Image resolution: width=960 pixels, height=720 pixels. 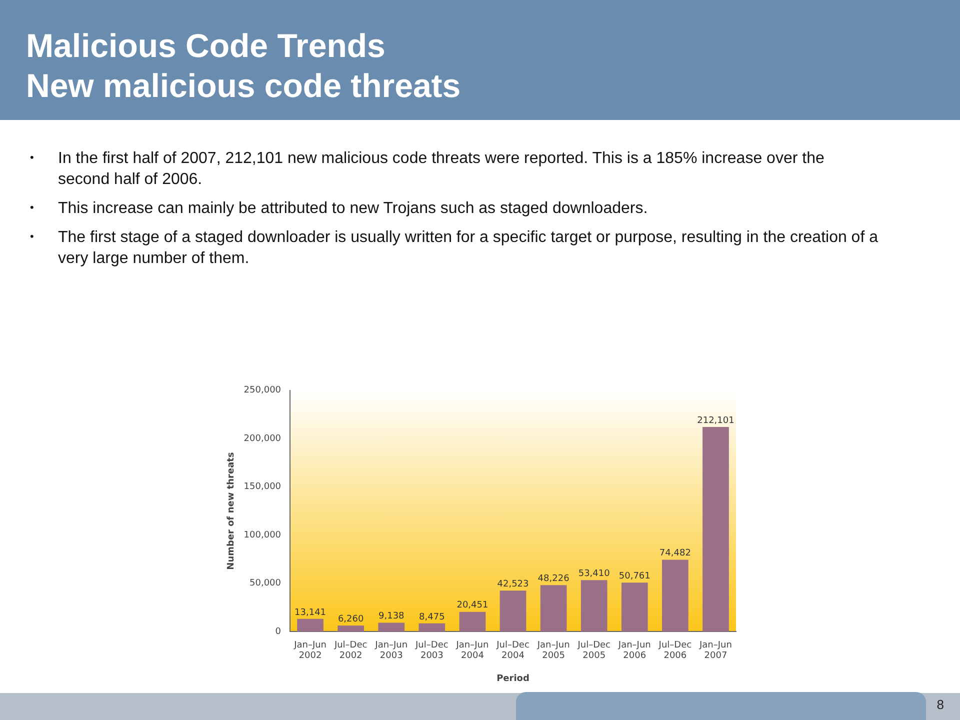 What do you see at coordinates (472, 651) in the screenshot?
I see `x-tick-label: Jan–Jun 2004` at bounding box center [472, 651].